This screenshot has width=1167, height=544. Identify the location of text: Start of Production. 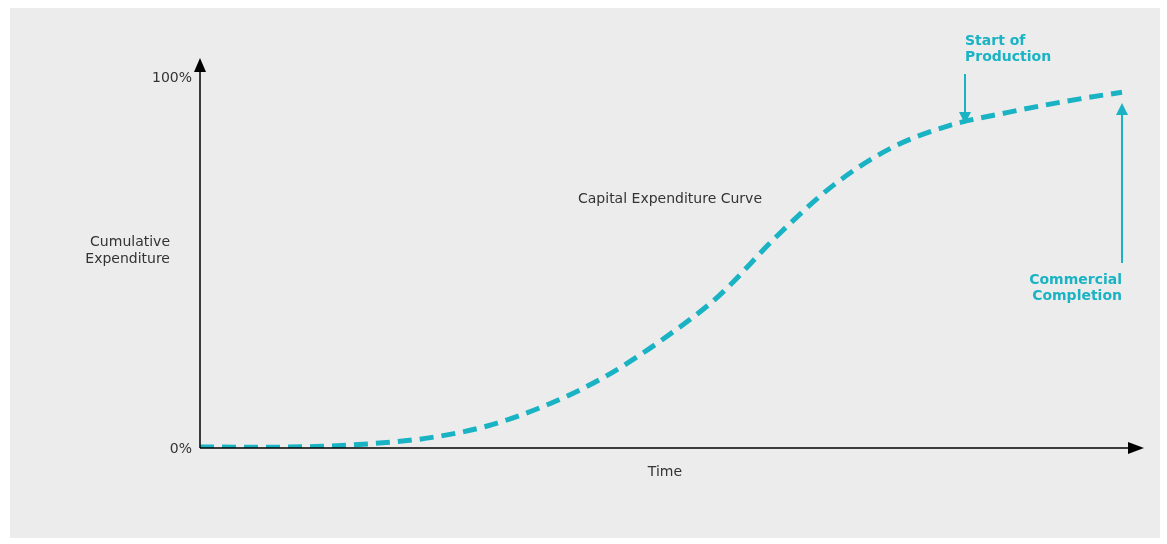
(1008, 48).